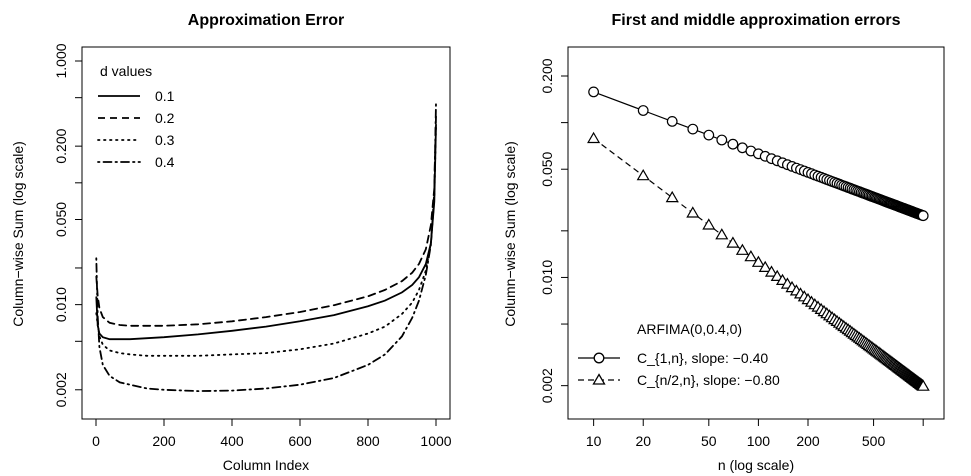 This screenshot has width=971, height=476. I want to click on left-x-axis: 0 200 400 600 800 1000, so click(272, 433).